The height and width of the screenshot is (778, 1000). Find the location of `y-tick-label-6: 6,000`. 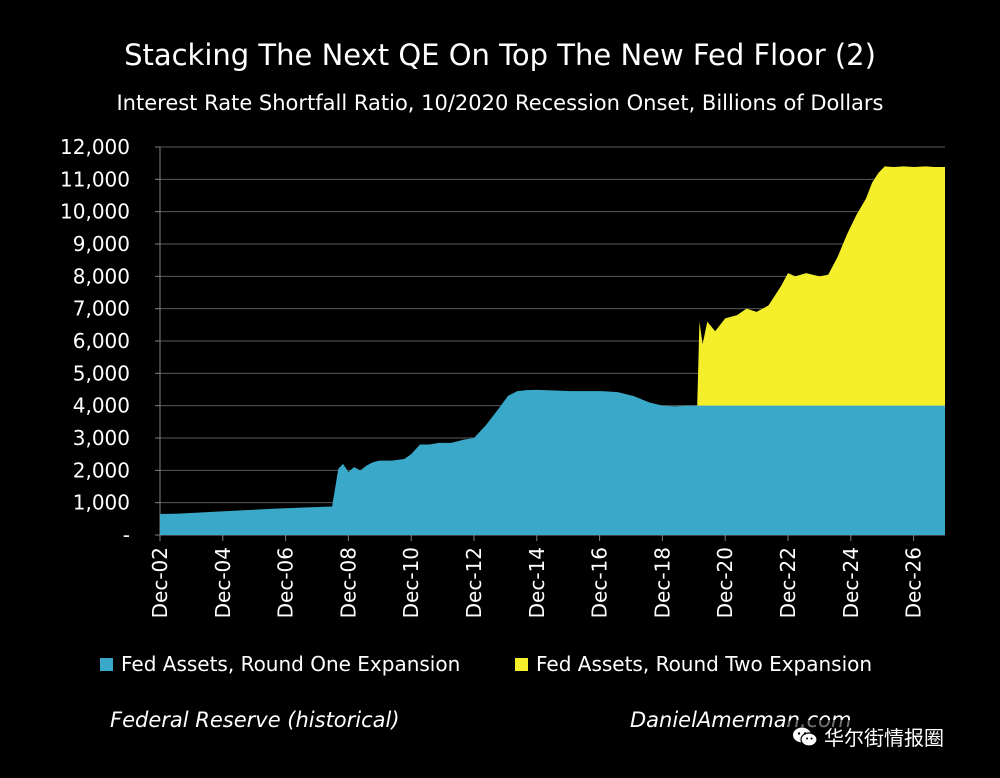

y-tick-label-6: 6,000 is located at coordinates (101, 341).